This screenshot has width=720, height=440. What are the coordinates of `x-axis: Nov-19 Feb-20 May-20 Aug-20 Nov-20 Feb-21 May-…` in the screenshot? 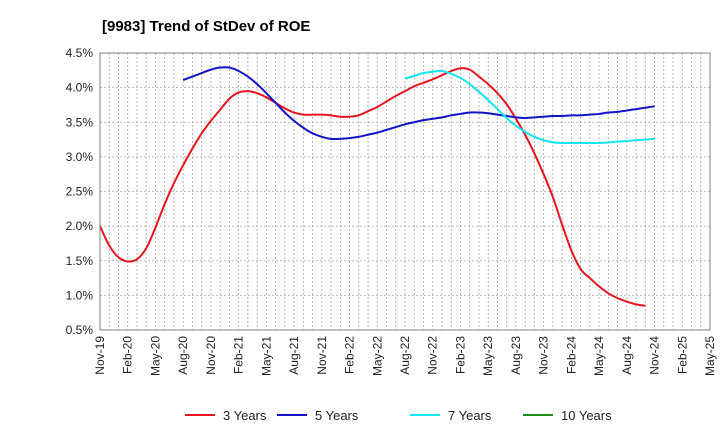 It's located at (405, 356).